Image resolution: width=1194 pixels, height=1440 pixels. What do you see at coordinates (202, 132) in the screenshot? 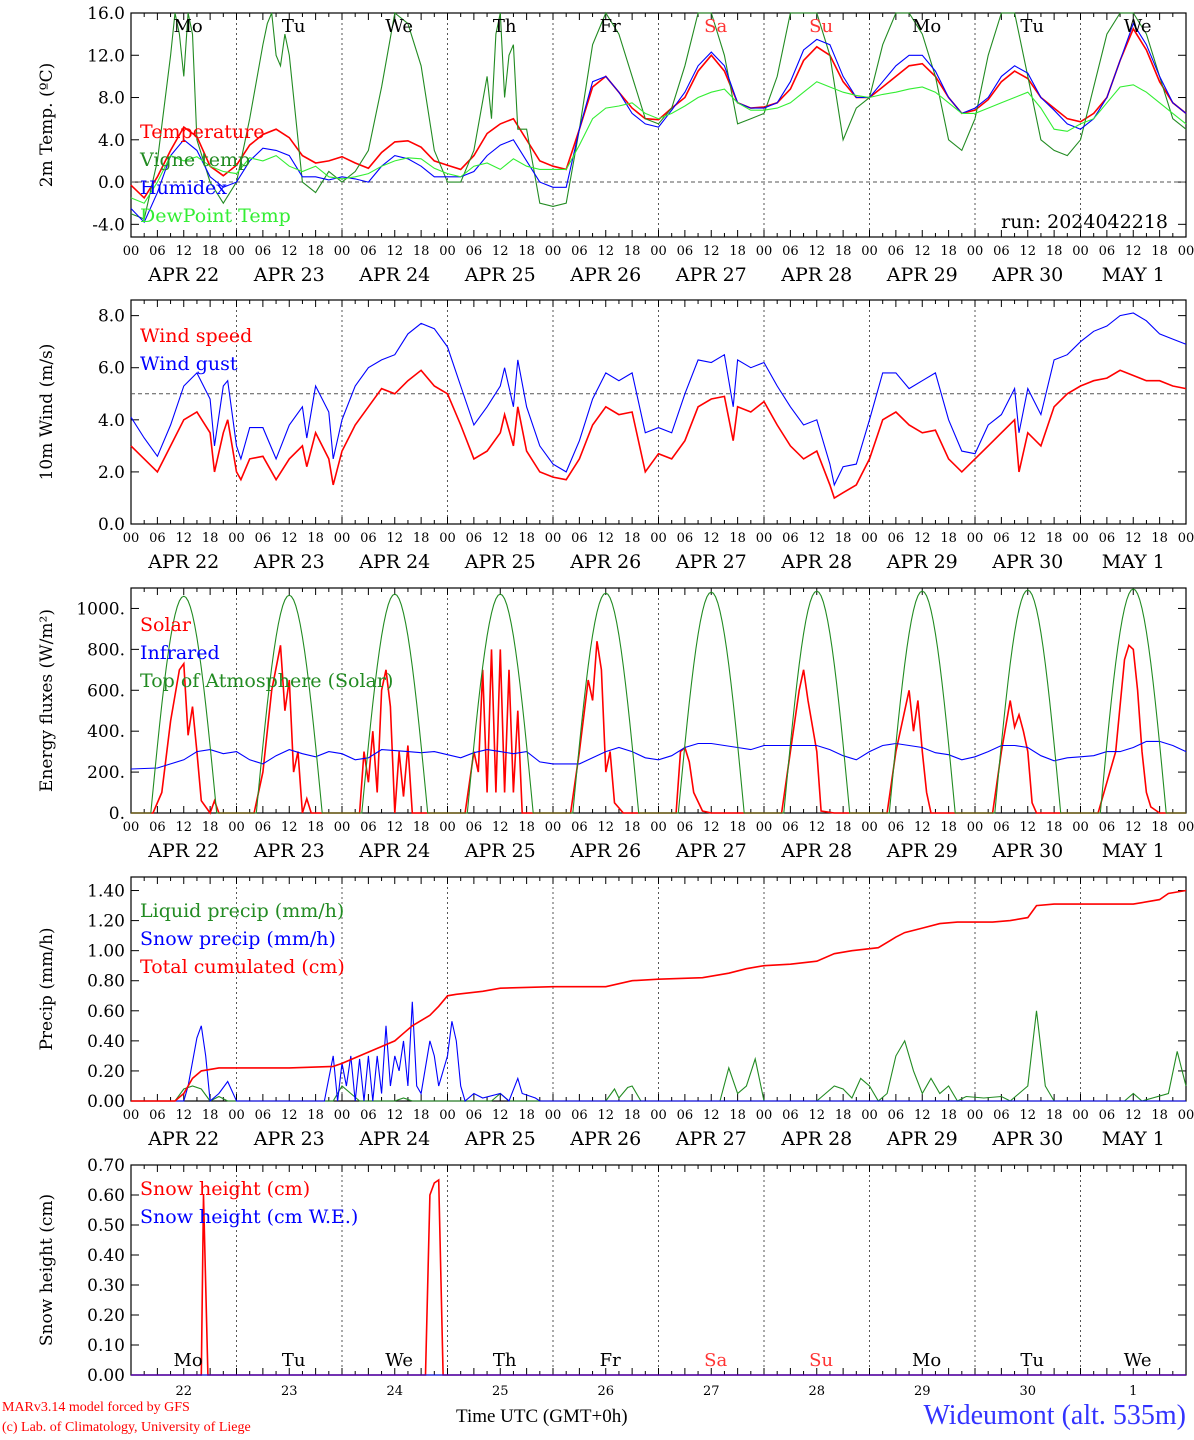
I see `legend-entry: Temperature` at bounding box center [202, 132].